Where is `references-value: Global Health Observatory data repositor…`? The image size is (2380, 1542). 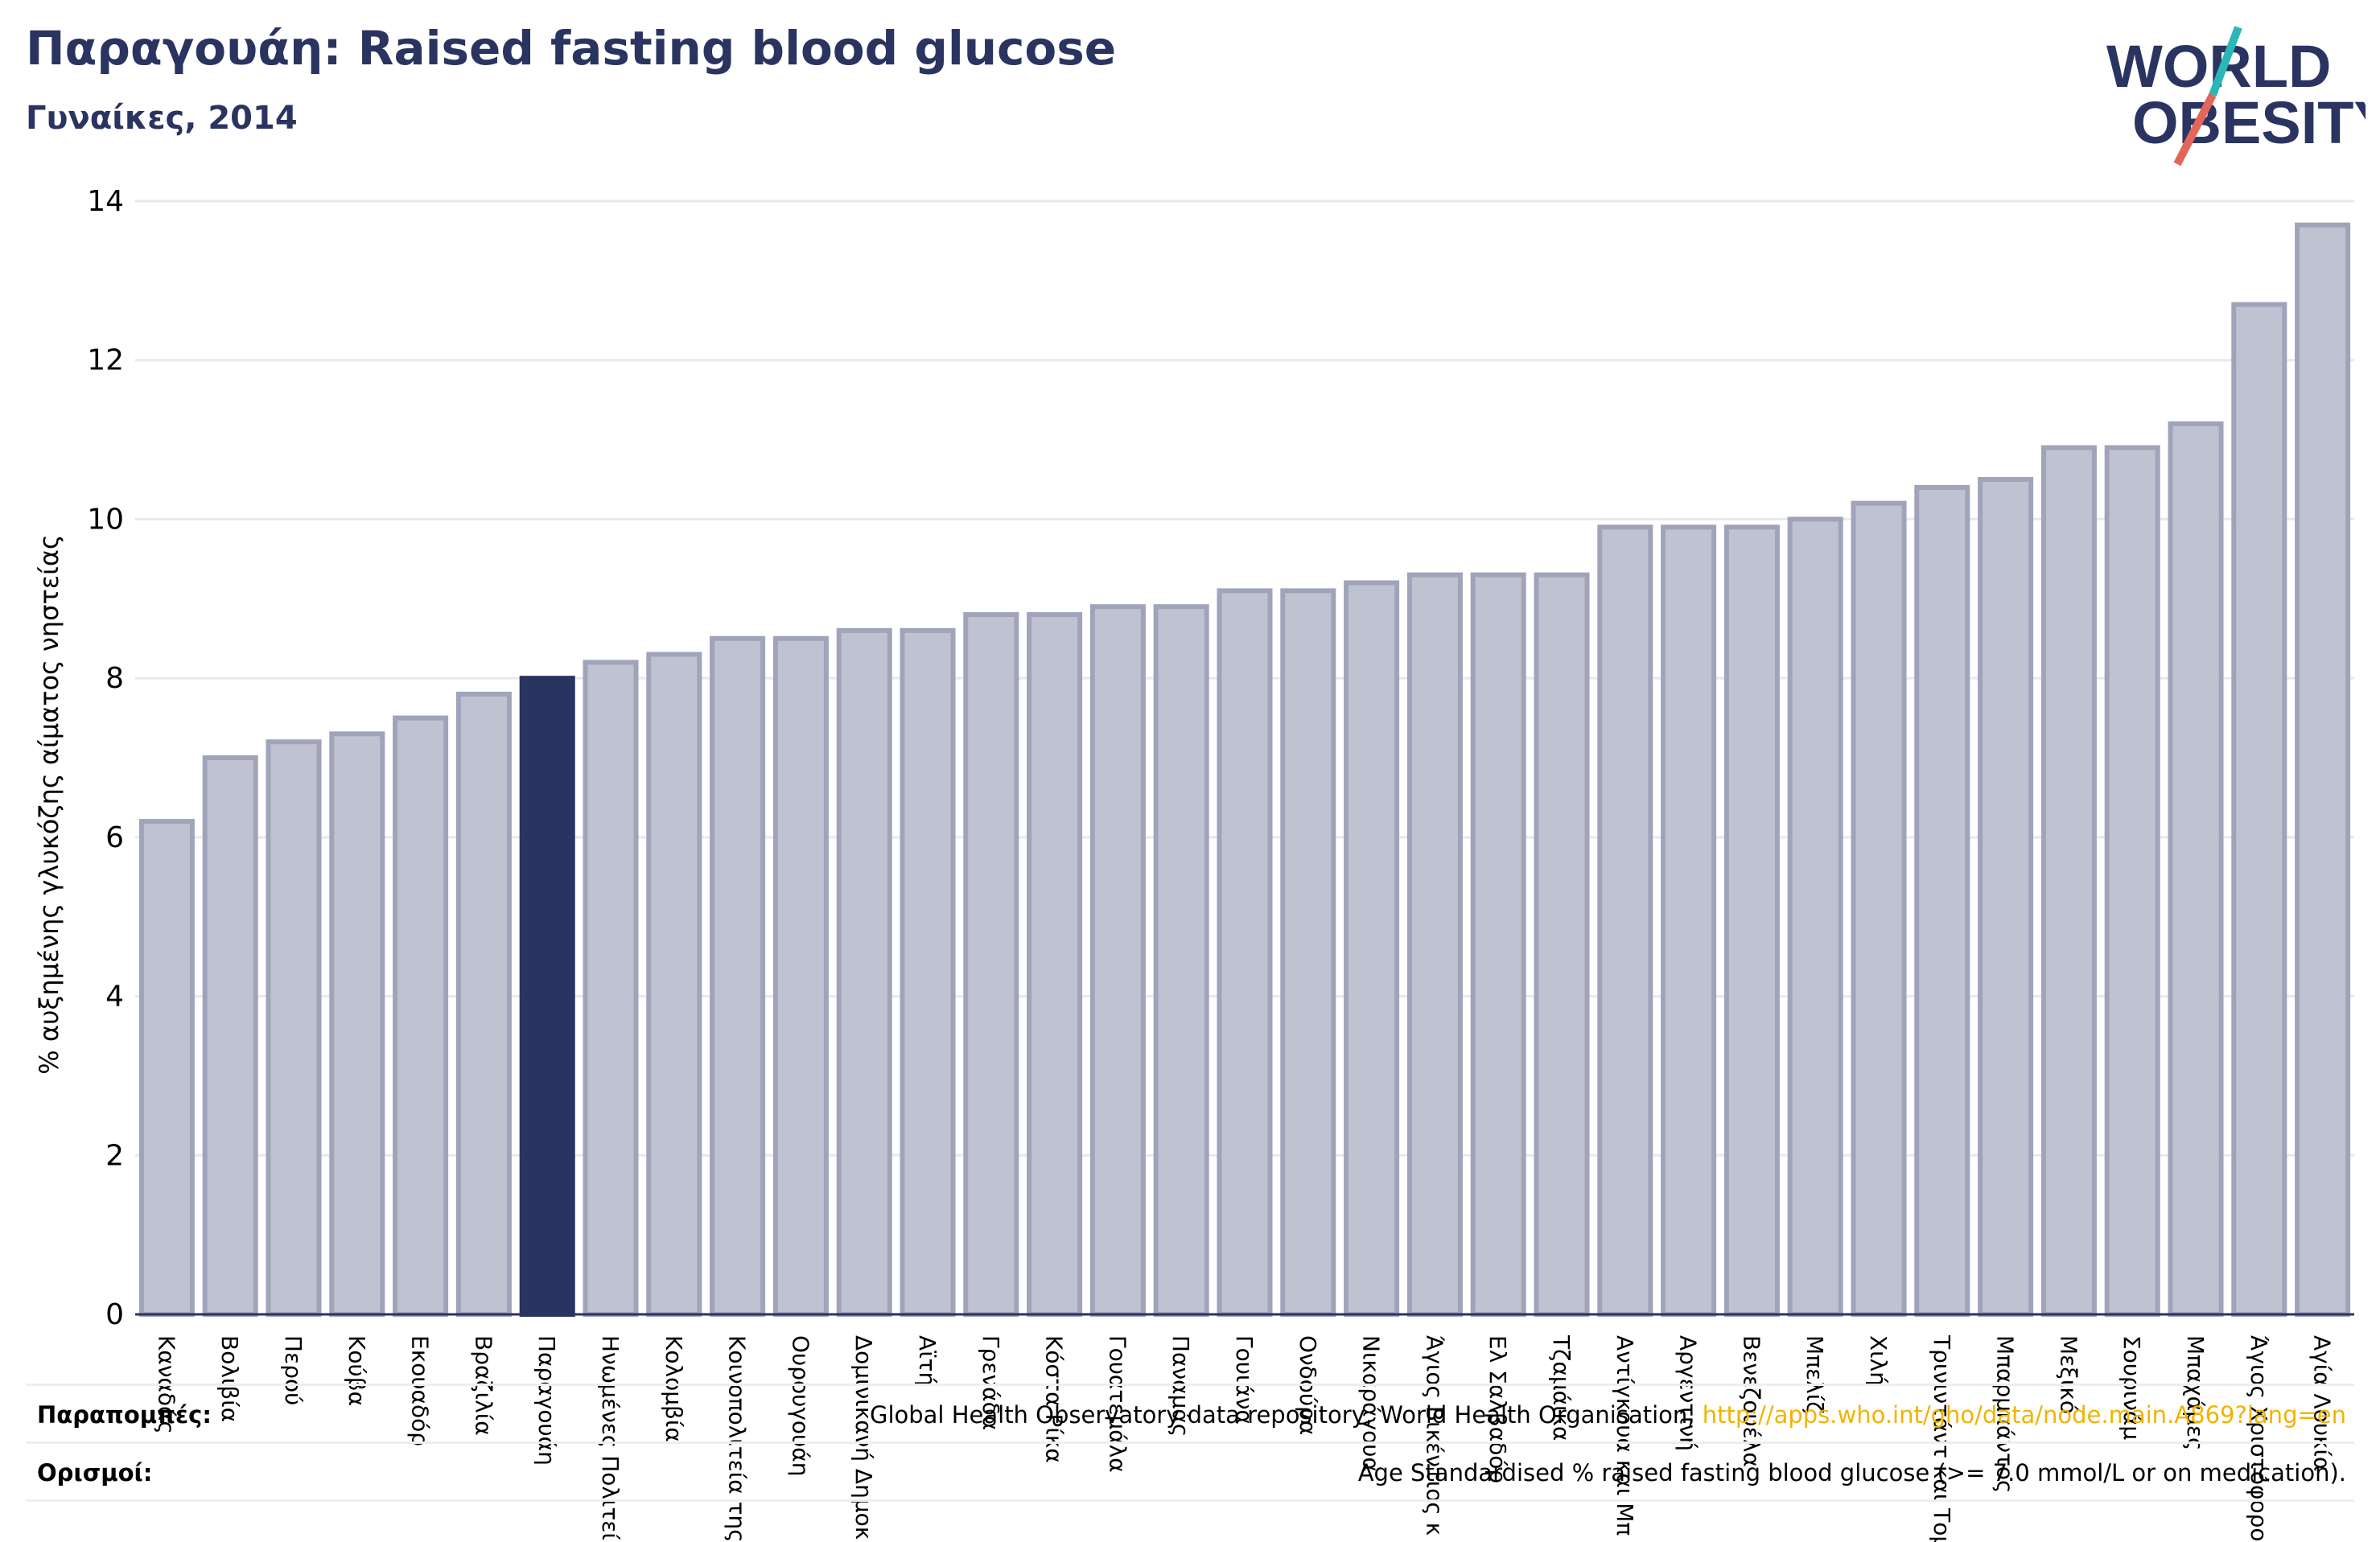 references-value: Global Health Observatory data repositor… is located at coordinates (1608, 1415).